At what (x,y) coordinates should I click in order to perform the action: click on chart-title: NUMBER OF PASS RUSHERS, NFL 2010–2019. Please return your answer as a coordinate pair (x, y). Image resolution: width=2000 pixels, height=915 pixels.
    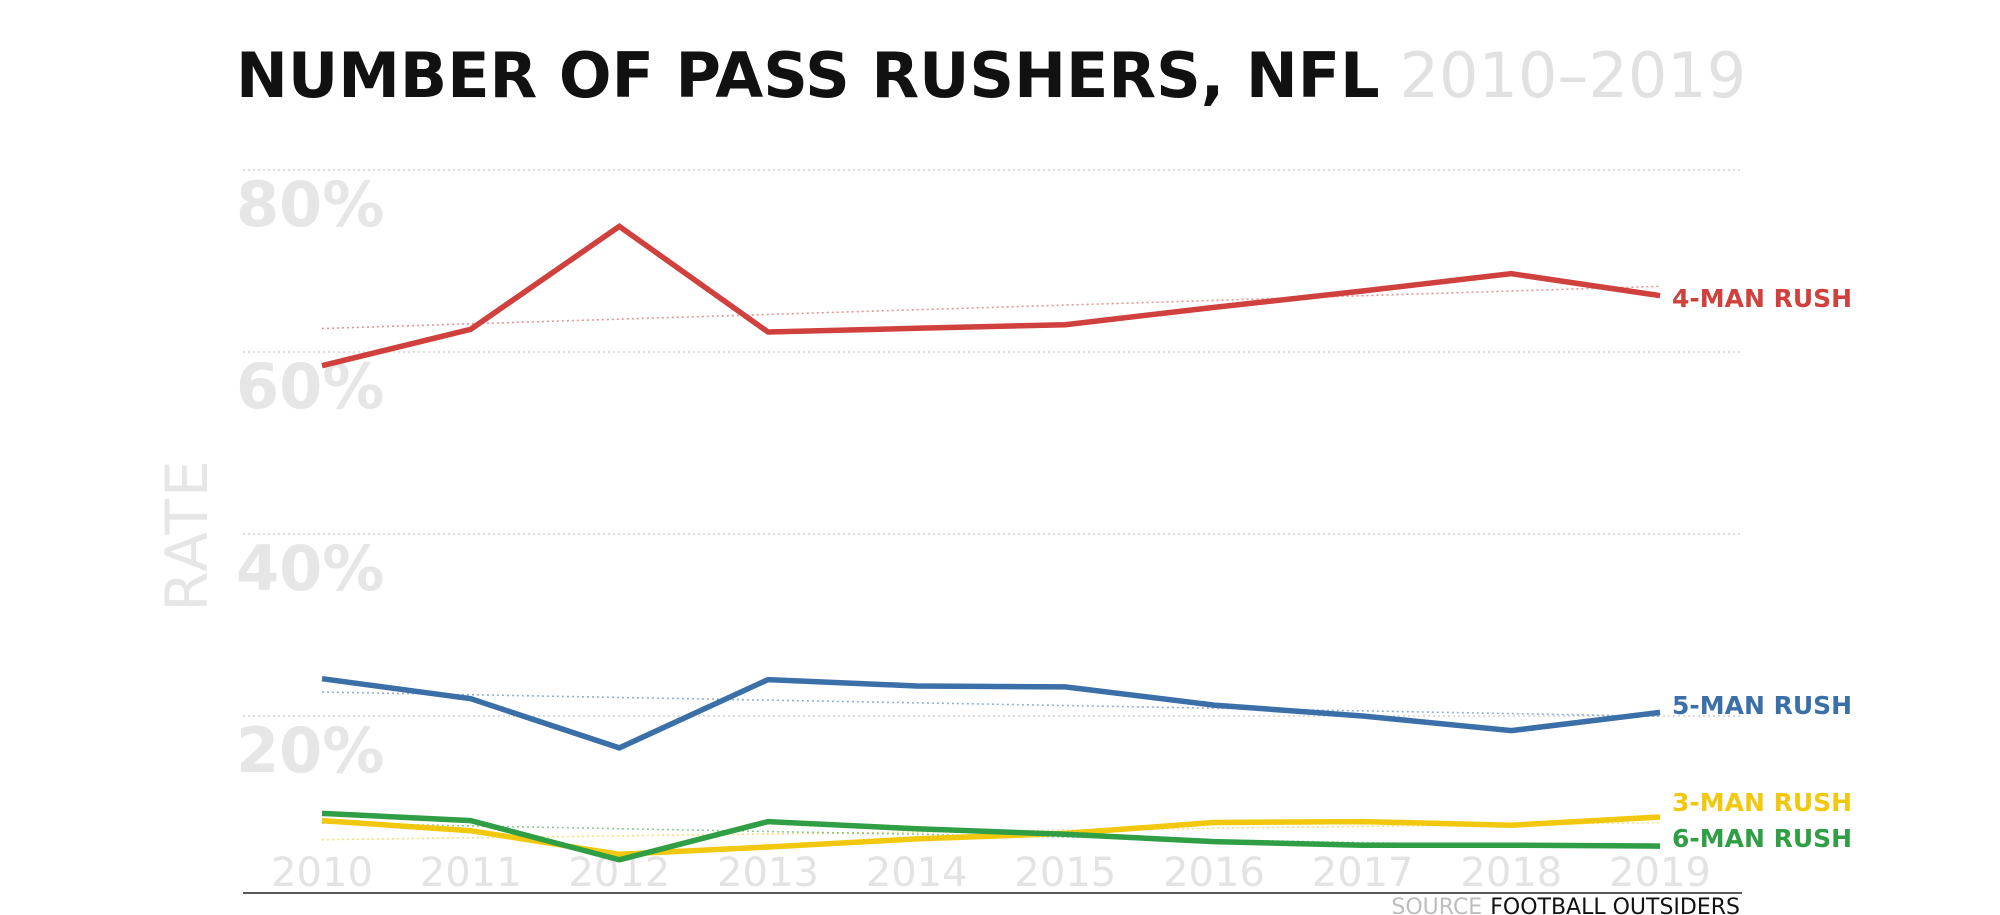
    Looking at the image, I should click on (991, 75).